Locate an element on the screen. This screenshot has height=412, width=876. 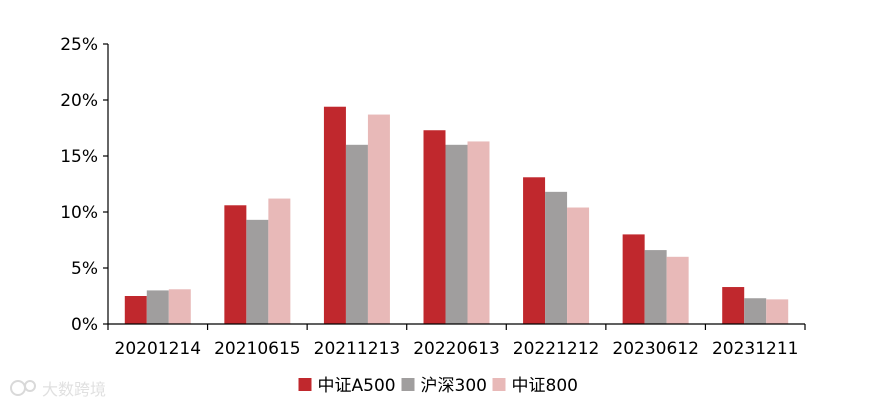
bar-中证800-20220613 is located at coordinates (478, 232).